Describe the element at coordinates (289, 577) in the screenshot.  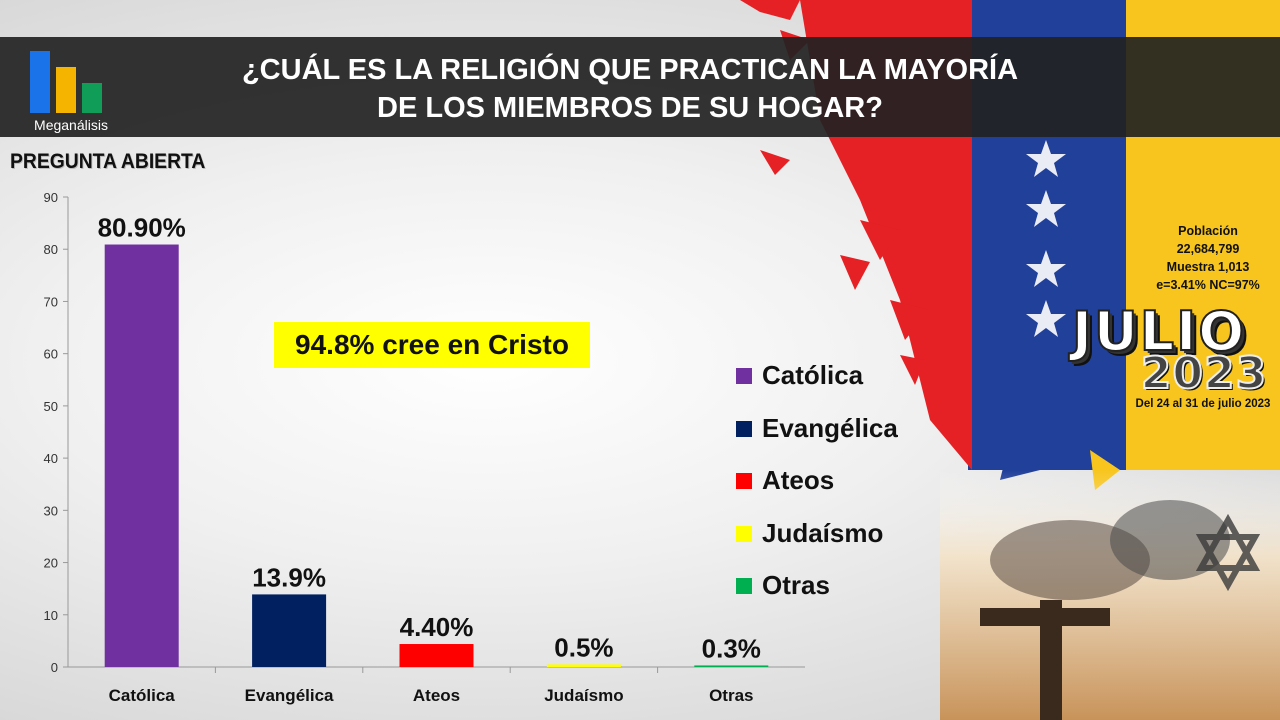
I see `data-label: 13.9%` at that location.